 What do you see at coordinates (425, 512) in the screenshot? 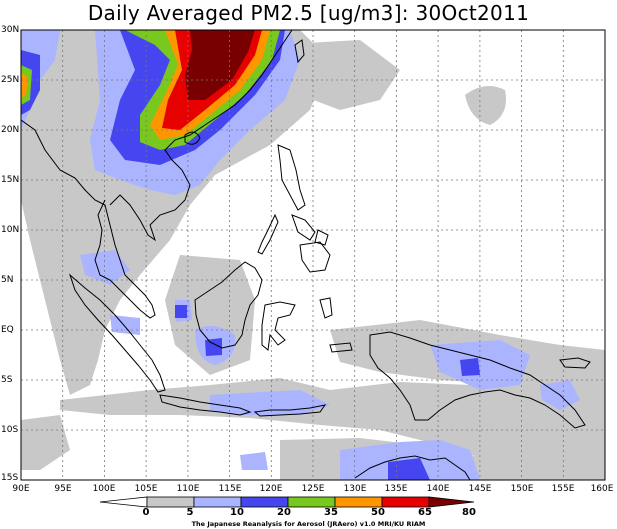
I see `colorbar-label: 65` at bounding box center [425, 512].